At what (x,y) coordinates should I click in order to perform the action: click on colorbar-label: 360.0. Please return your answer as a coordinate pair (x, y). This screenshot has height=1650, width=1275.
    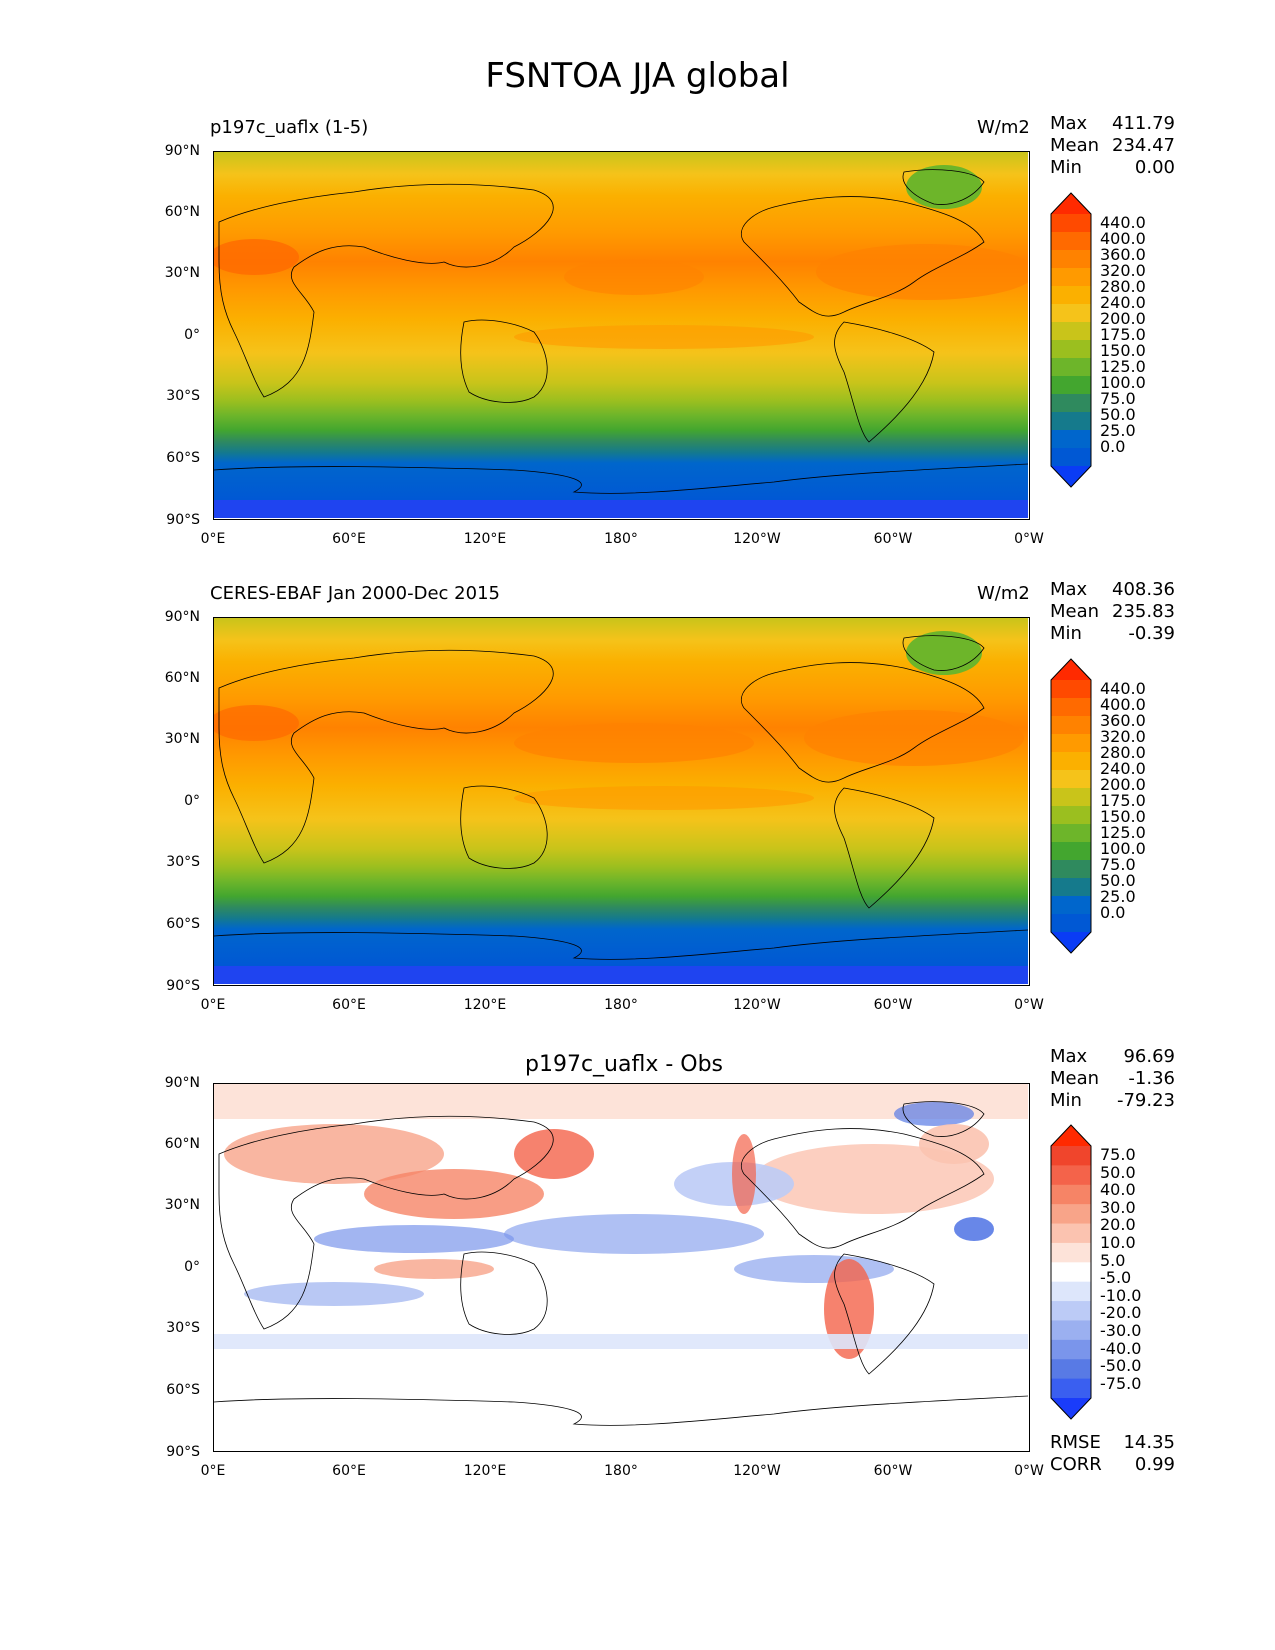
    Looking at the image, I should click on (1123, 720).